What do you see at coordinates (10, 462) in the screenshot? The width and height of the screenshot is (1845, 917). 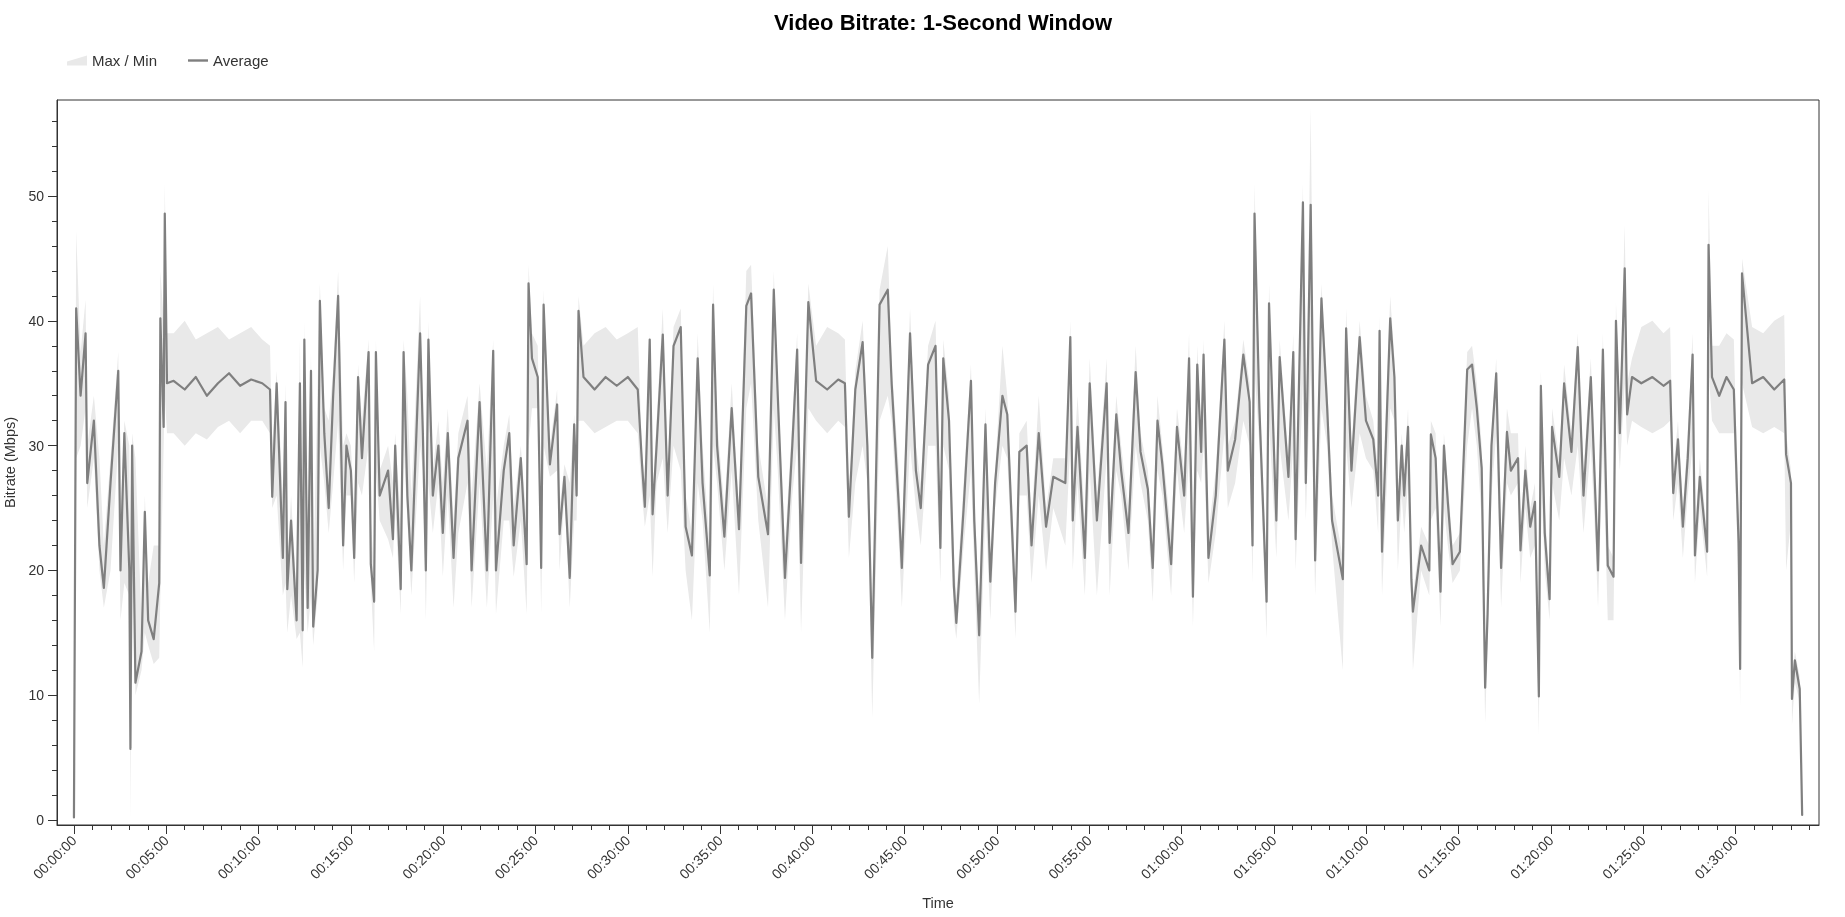 I see `y-axis-title: Bitrate (Mbps)` at bounding box center [10, 462].